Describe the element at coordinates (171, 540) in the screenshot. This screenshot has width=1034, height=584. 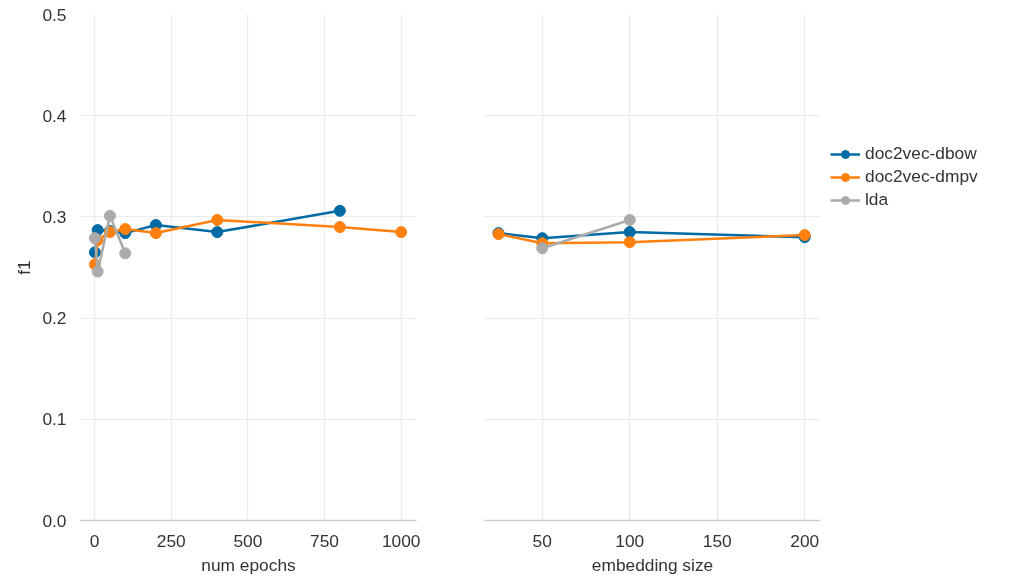
I see `x-tick-label: 250` at that location.